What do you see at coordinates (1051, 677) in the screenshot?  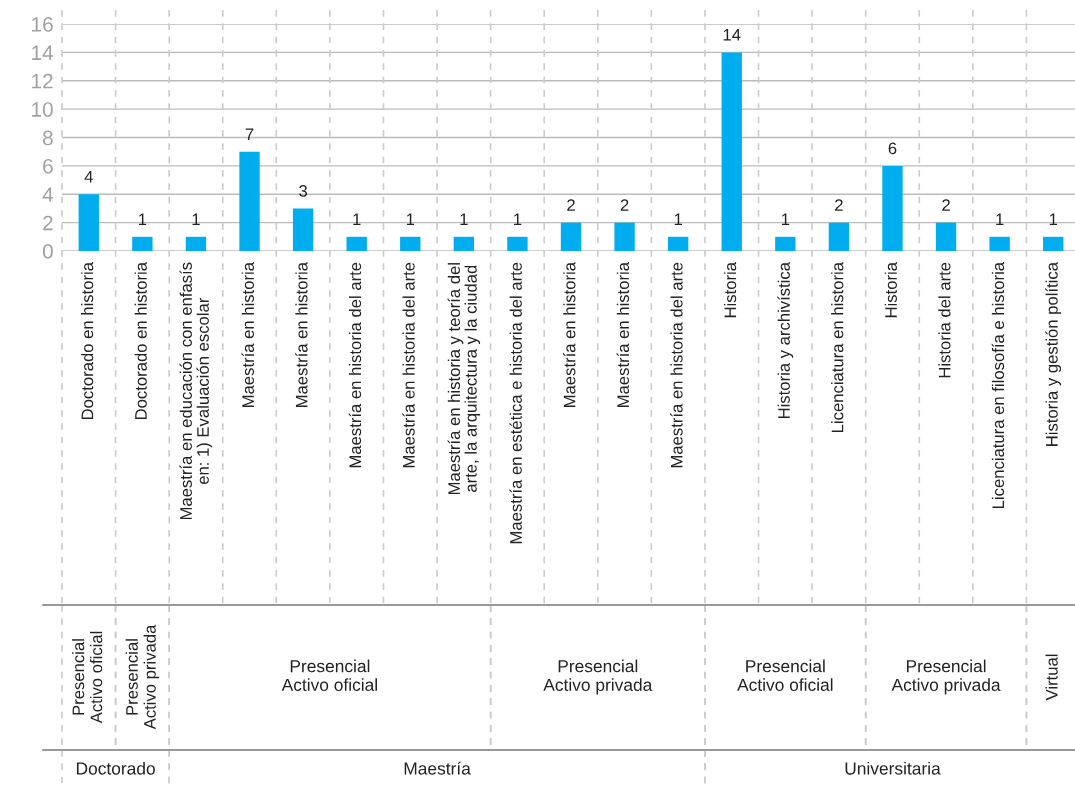 I see `text: Virtual` at bounding box center [1051, 677].